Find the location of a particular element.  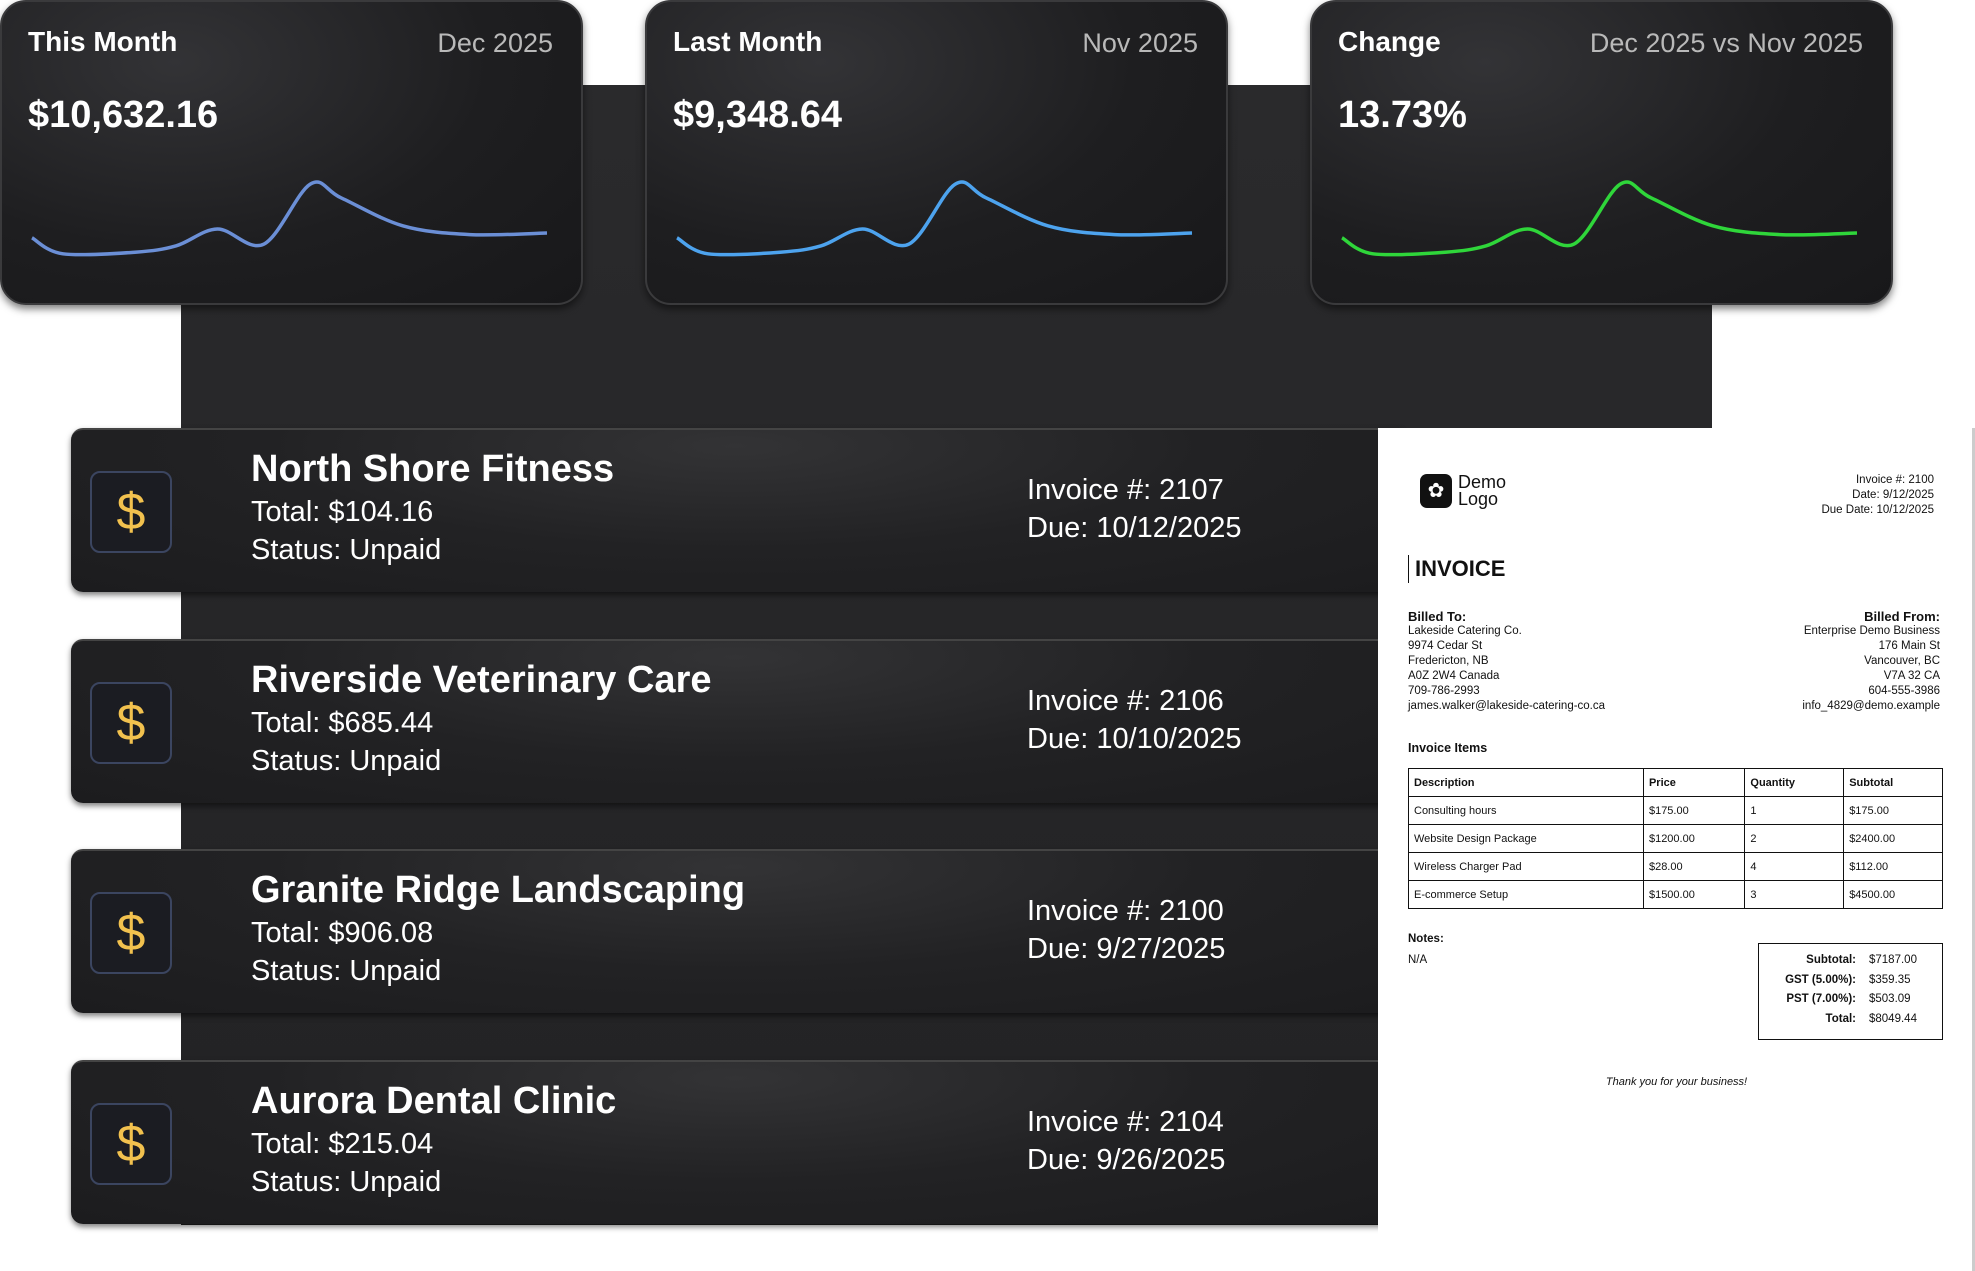

stat-card-this-month: This Month Dec 2025 $10,632.16 is located at coordinates (291, 152).